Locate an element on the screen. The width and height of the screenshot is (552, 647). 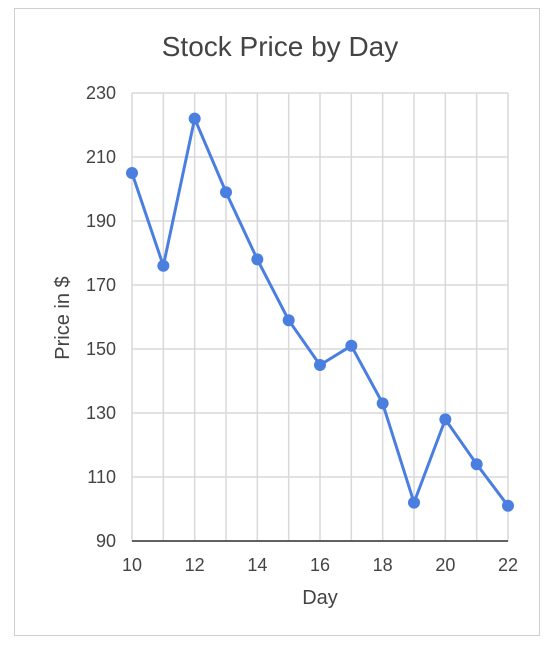
x-tick-label: 20 is located at coordinates (445, 565).